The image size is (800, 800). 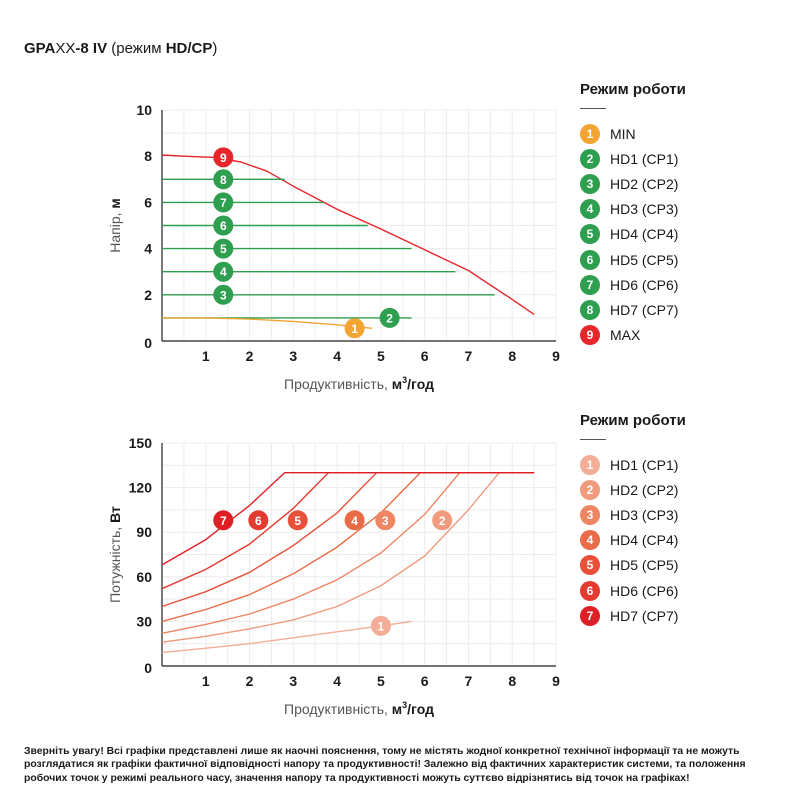 I want to click on series-marker-label-9: 9, so click(x=223, y=158).